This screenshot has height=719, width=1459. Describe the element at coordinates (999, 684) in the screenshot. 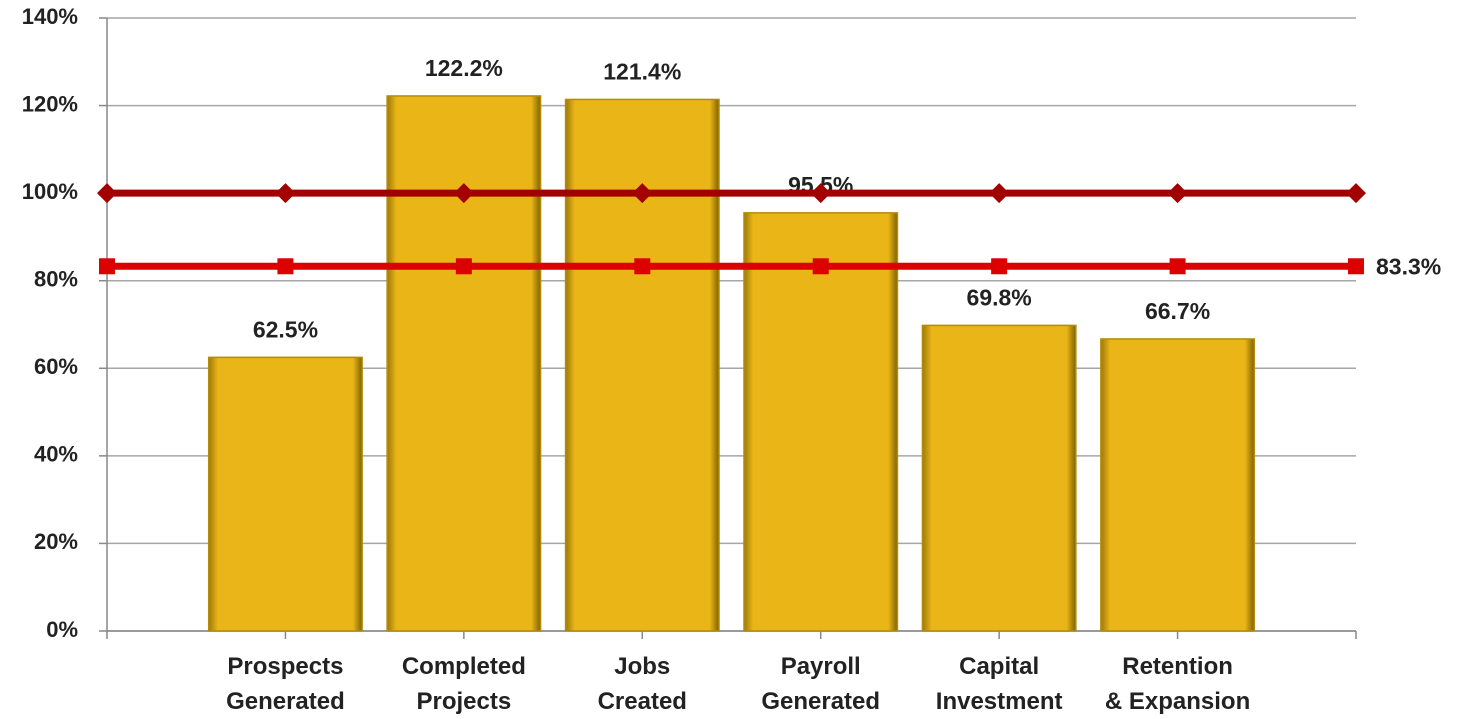

I see `x-tick-label: Capital Investment` at that location.